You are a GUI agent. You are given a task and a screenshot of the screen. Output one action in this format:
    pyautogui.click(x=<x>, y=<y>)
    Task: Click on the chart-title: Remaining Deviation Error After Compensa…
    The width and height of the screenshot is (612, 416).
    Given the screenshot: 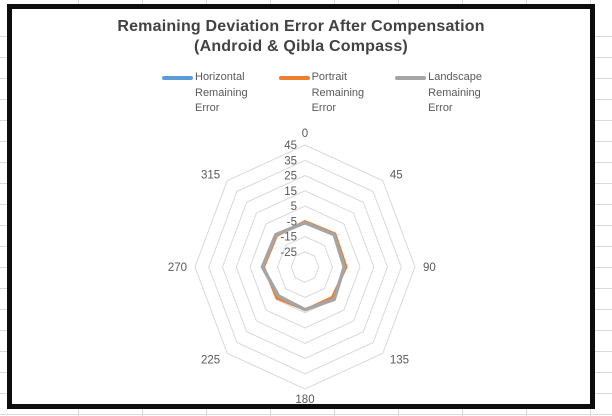 What is the action you would take?
    pyautogui.click(x=301, y=37)
    